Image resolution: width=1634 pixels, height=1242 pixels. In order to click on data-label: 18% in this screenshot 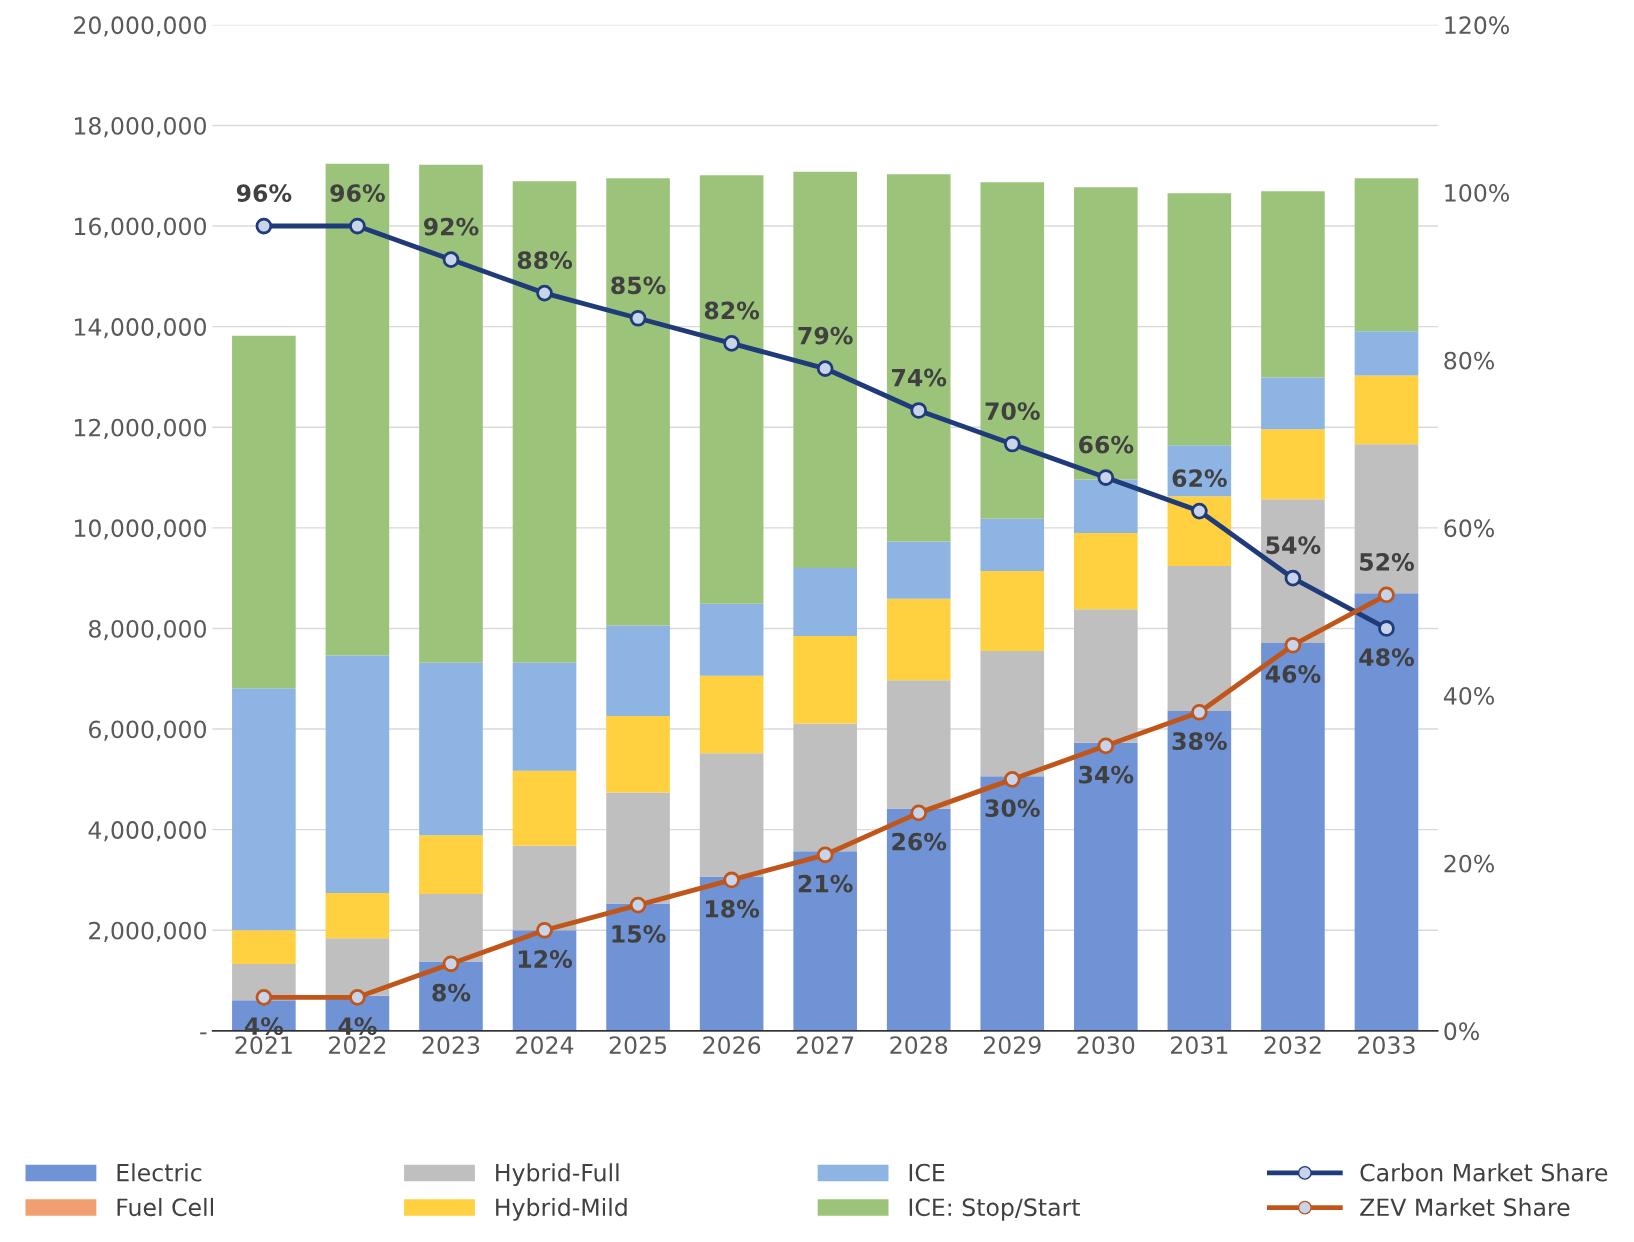, I will do `click(733, 908)`.